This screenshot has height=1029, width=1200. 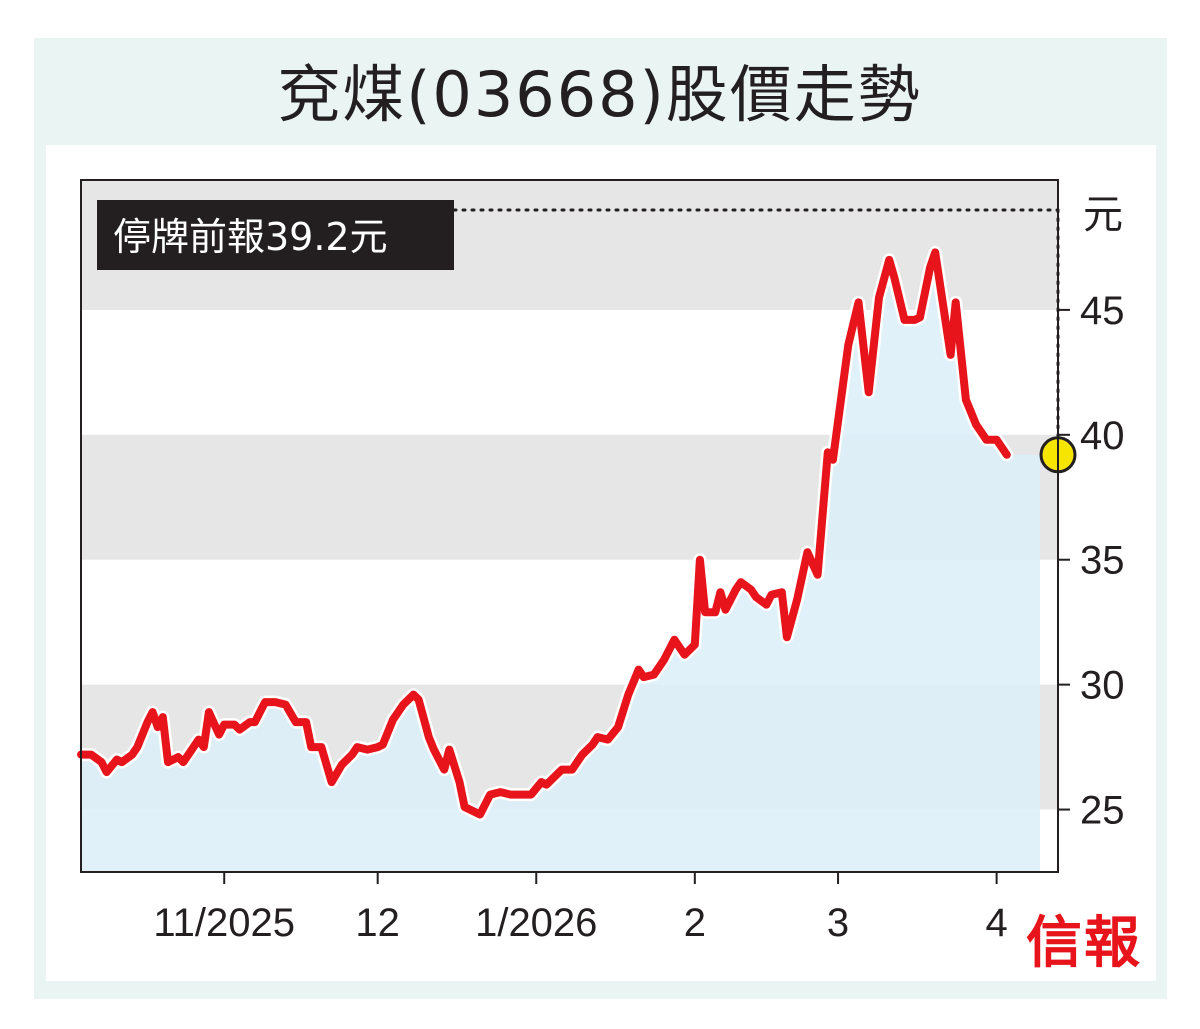 I want to click on annotation-box, so click(x=275, y=235).